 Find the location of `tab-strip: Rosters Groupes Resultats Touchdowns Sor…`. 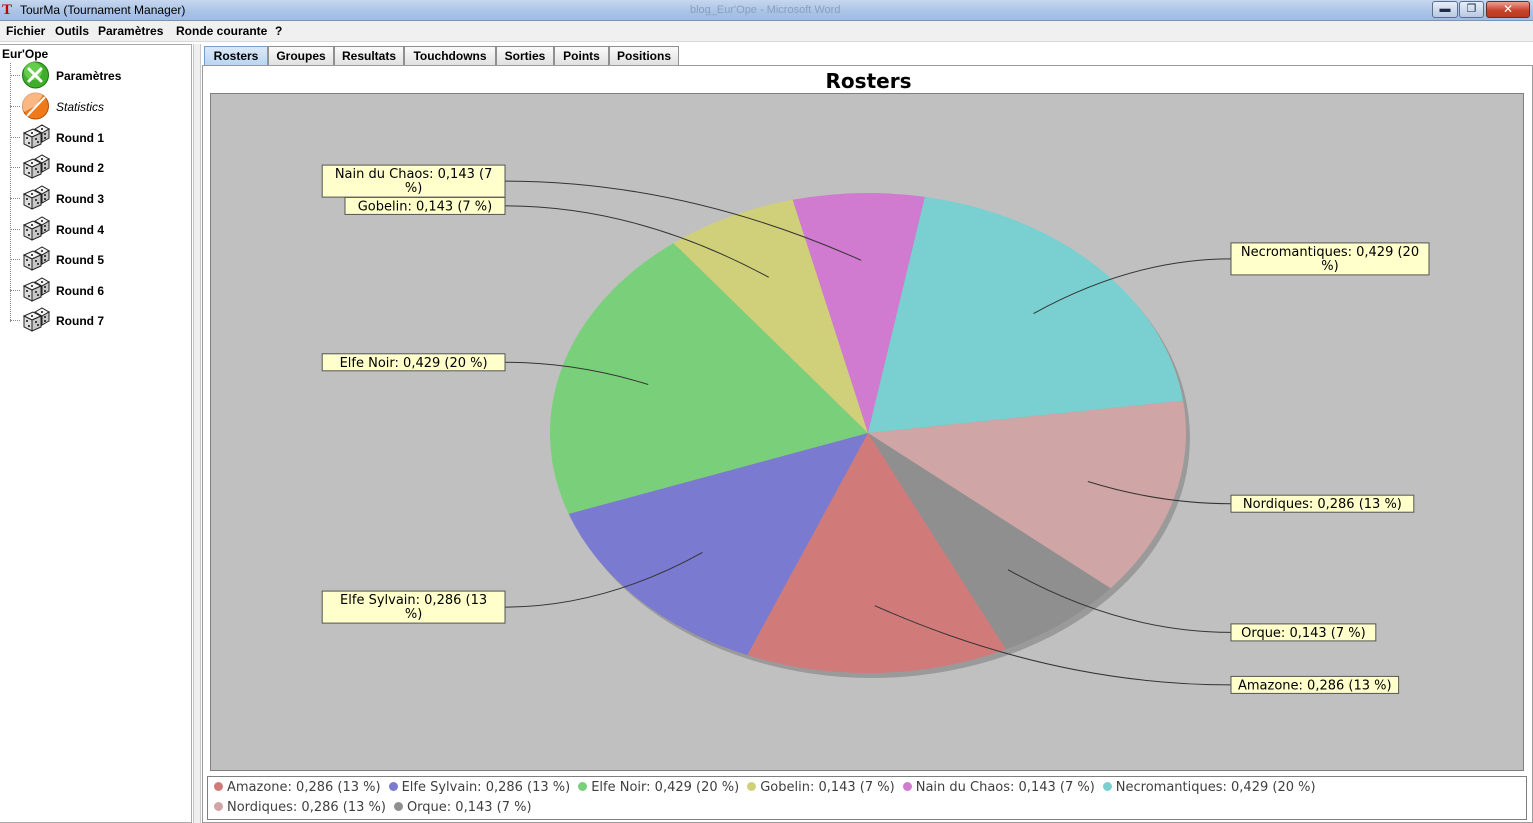

tab-strip: Rosters Groupes Resultats Touchdowns Sor… is located at coordinates (867, 55).